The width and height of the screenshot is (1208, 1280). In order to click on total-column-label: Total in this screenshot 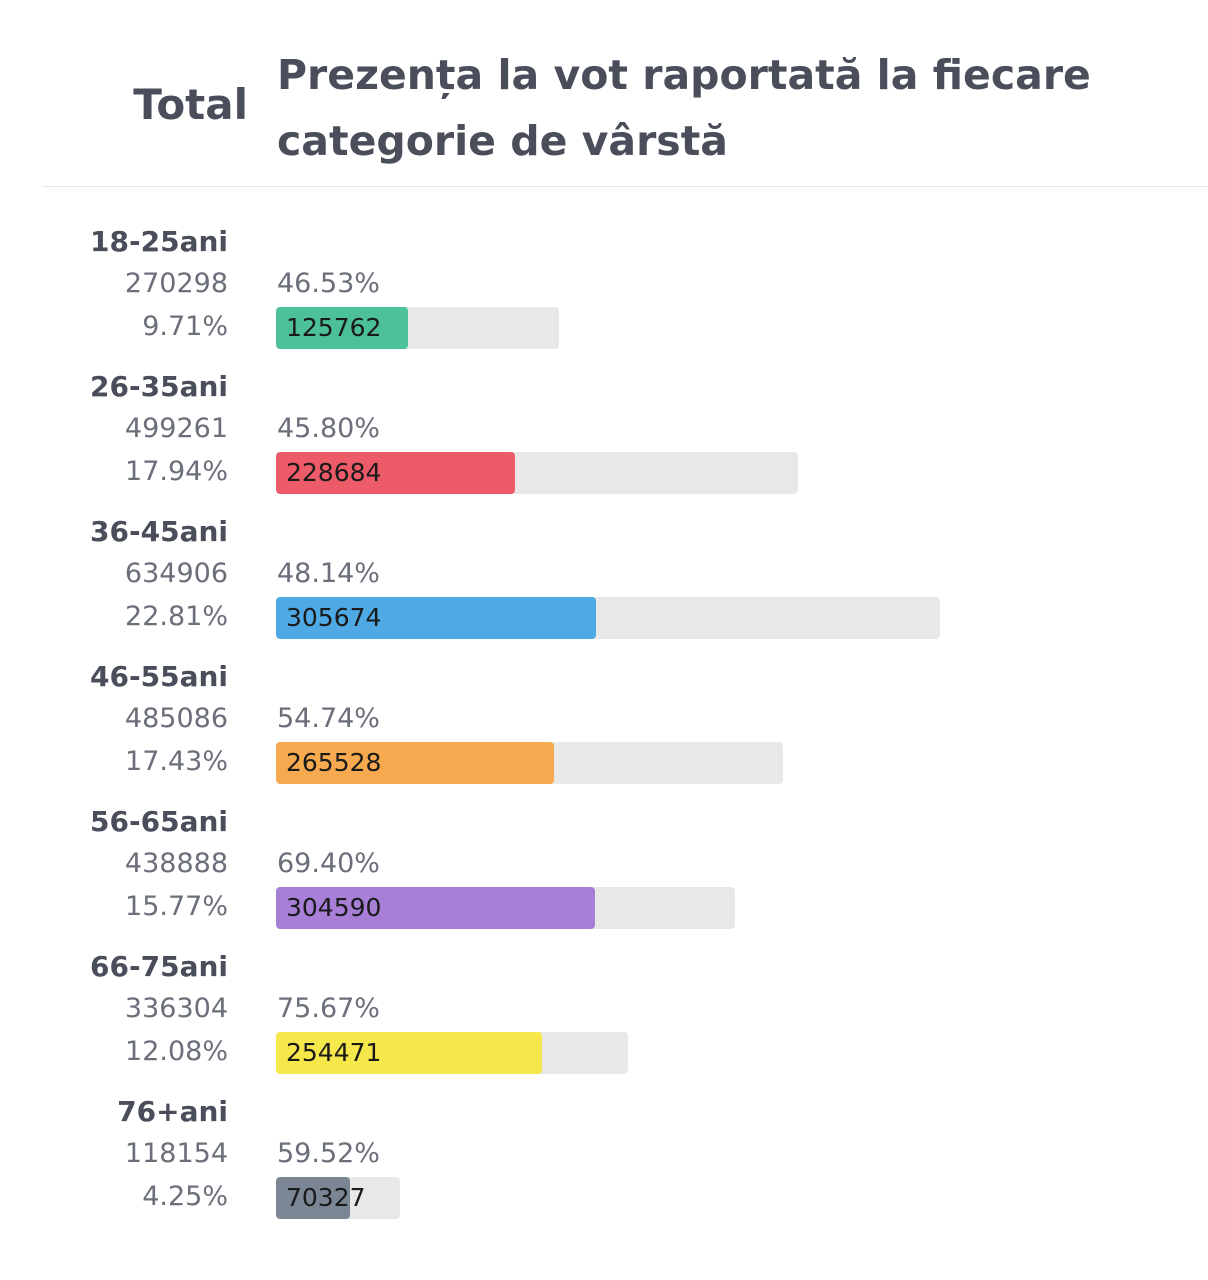, I will do `click(190, 104)`.